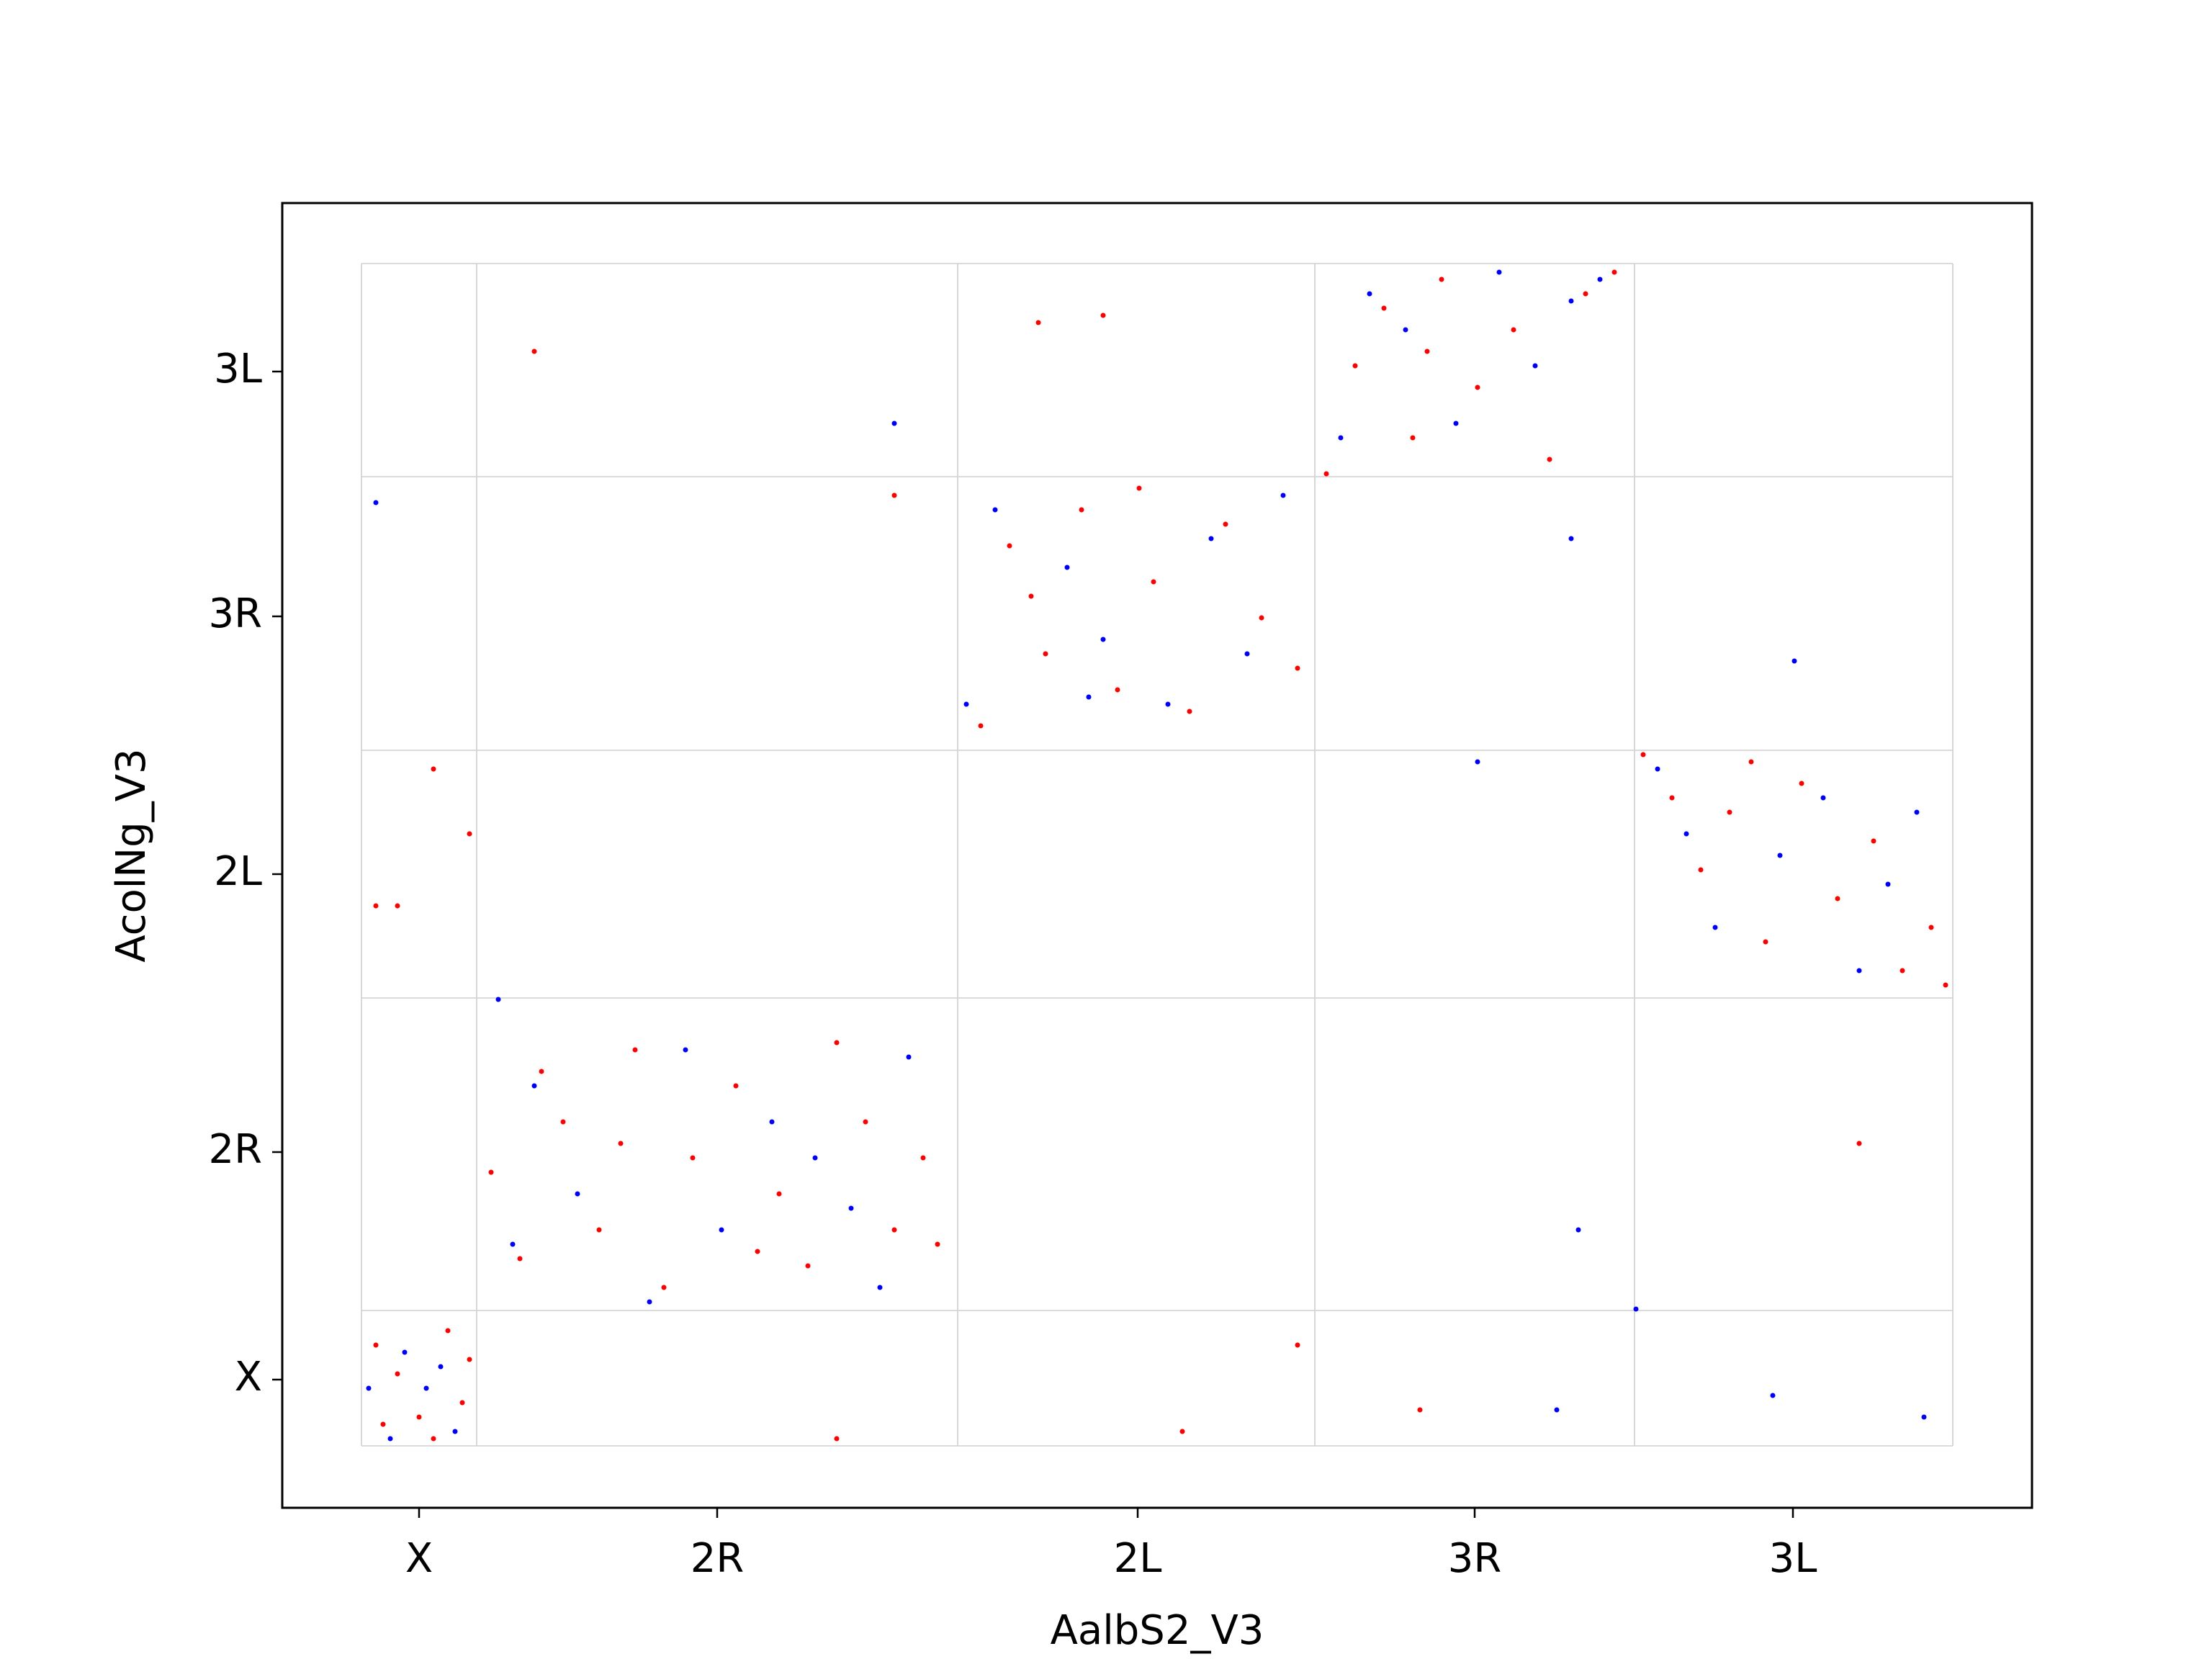 This screenshot has width=2212, height=1659. What do you see at coordinates (1793, 1559) in the screenshot?
I see `x-tick-label: 3L` at bounding box center [1793, 1559].